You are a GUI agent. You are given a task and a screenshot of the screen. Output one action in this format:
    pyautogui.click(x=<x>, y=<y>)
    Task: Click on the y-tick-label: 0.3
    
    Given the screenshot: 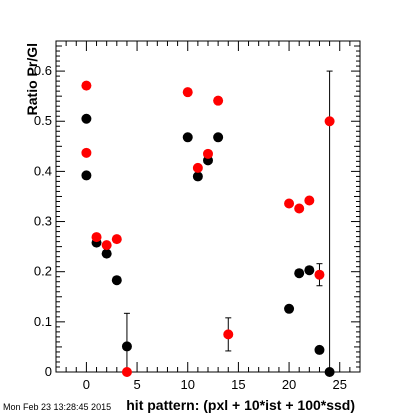 What is the action you would take?
    pyautogui.click(x=43, y=221)
    